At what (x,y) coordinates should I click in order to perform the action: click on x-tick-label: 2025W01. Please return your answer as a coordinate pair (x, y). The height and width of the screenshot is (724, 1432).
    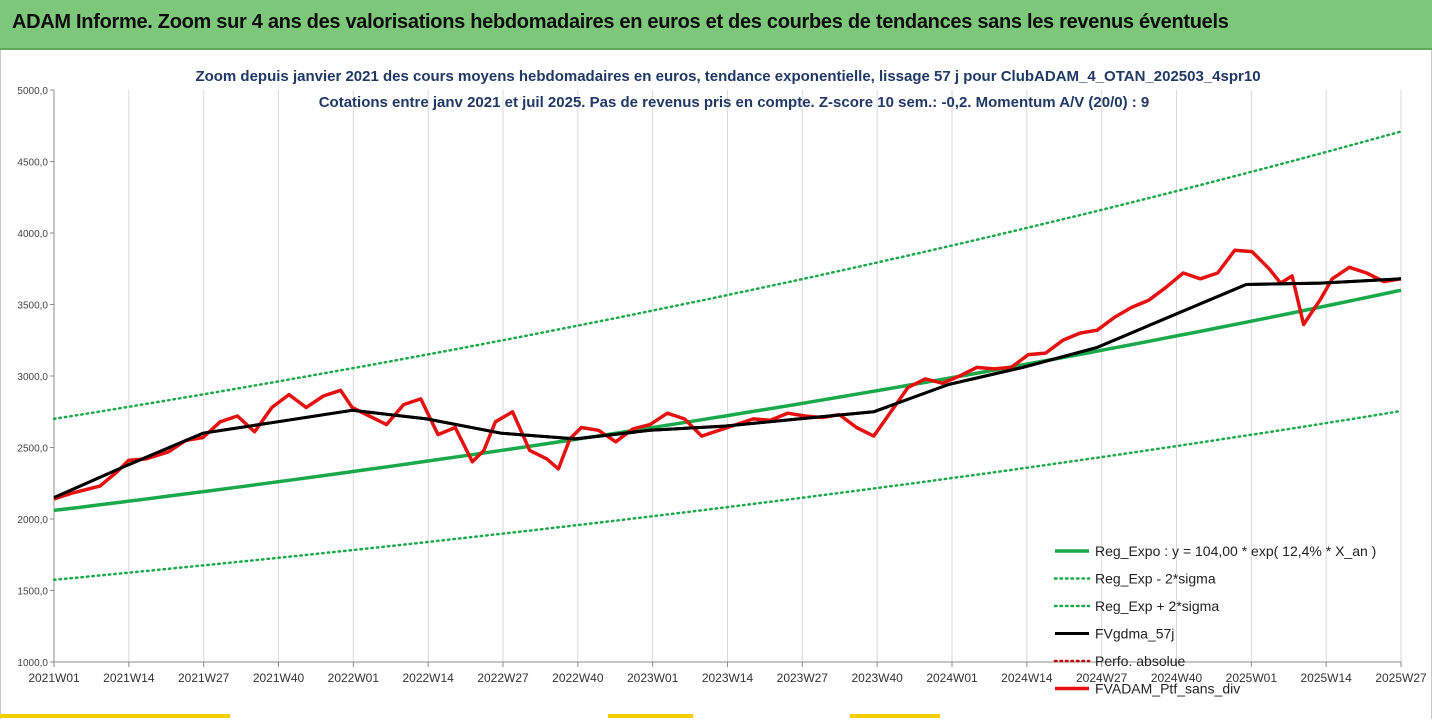
    Looking at the image, I should click on (1252, 678).